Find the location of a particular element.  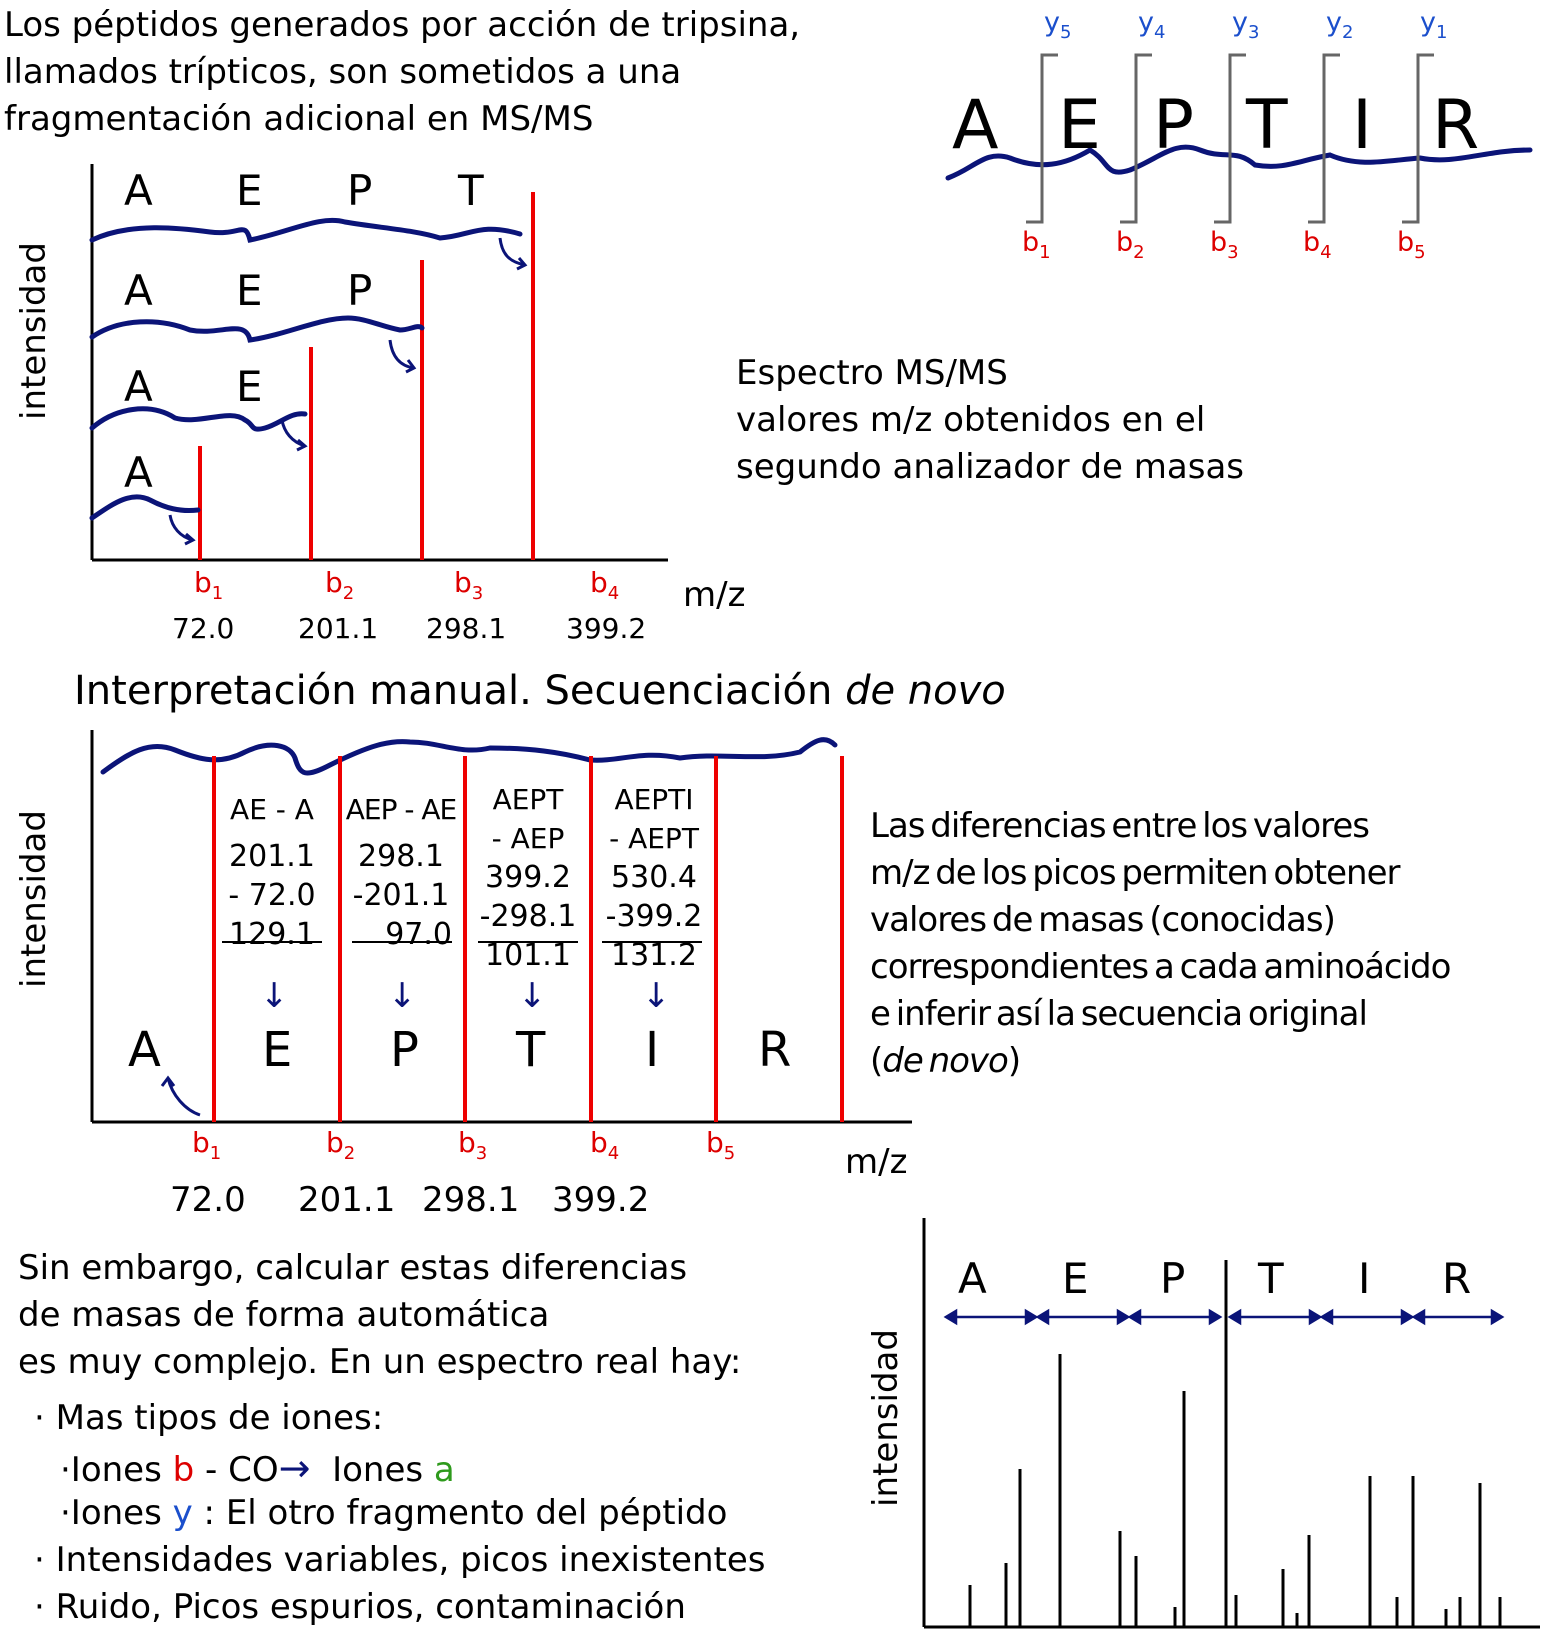

panel1-fragments is located at coordinates (306, 369).